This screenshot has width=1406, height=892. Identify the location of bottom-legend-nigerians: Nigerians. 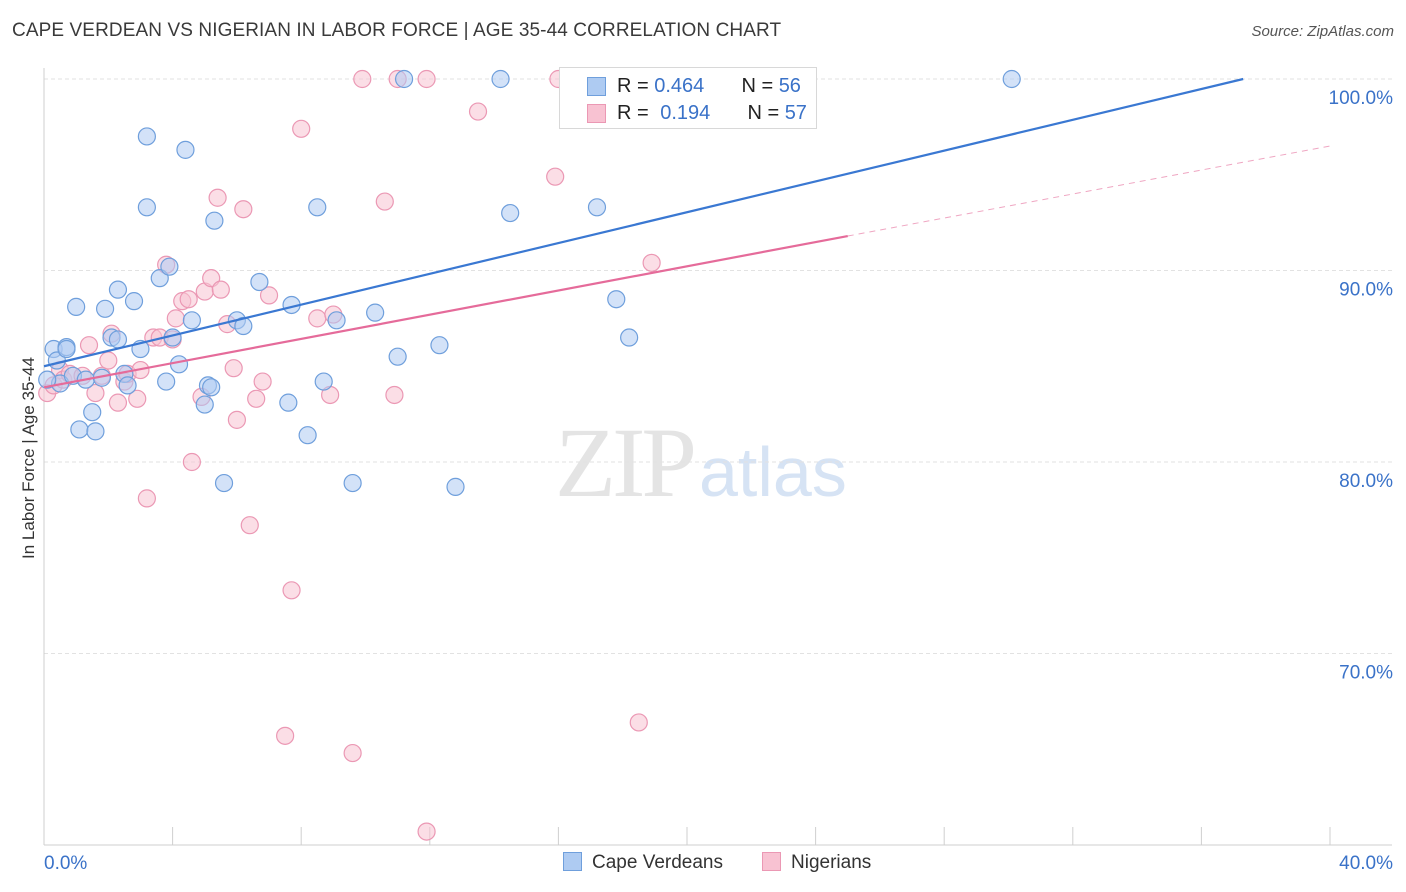
(816, 863).